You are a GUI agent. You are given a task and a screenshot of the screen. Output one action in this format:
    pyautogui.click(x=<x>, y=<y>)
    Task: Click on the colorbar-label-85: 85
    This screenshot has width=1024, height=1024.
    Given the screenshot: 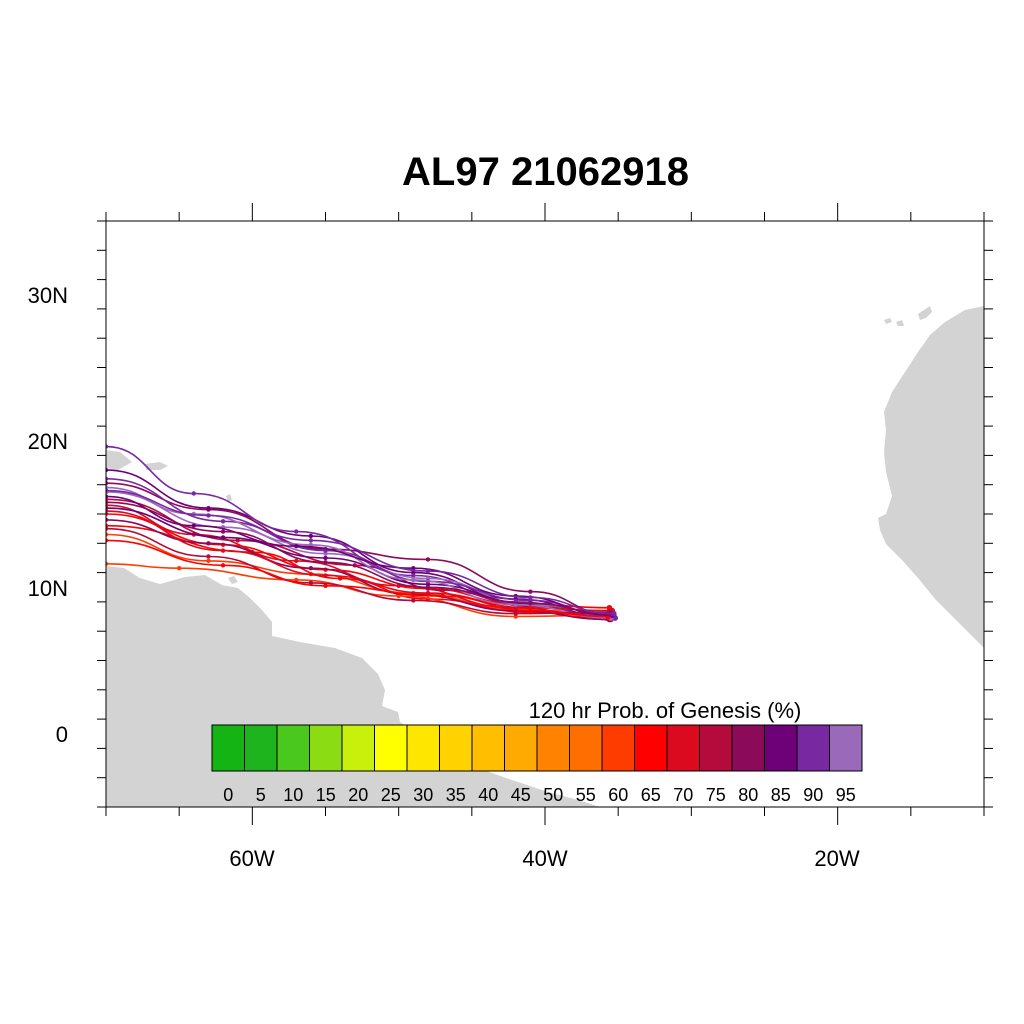 What is the action you would take?
    pyautogui.click(x=781, y=795)
    